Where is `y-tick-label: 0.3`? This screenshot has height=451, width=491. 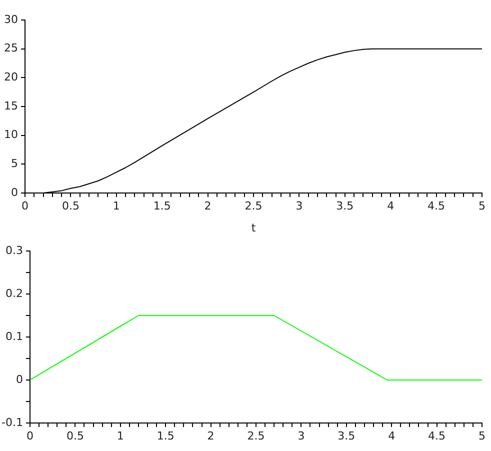
y-tick-label: 0.3 is located at coordinates (14, 250).